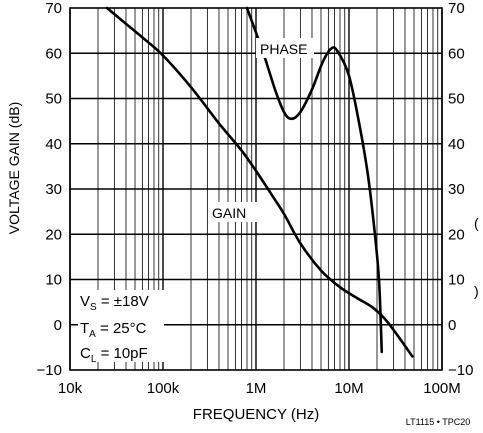 The height and width of the screenshot is (433, 483). Describe the element at coordinates (113, 330) in the screenshot. I see `condition-ta: TA = 25°C` at that location.